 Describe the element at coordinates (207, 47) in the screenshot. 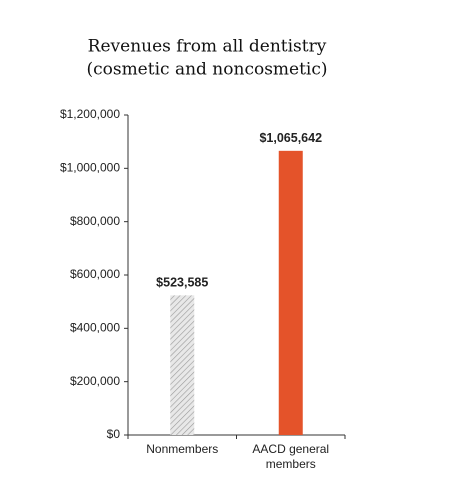

I see `chart-title: Revenues from all dentistry` at that location.